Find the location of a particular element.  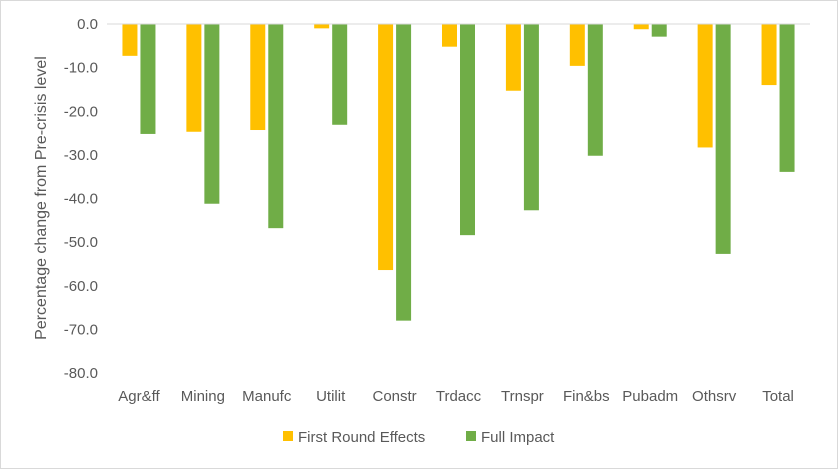

x-category-label: Mining is located at coordinates (203, 396).